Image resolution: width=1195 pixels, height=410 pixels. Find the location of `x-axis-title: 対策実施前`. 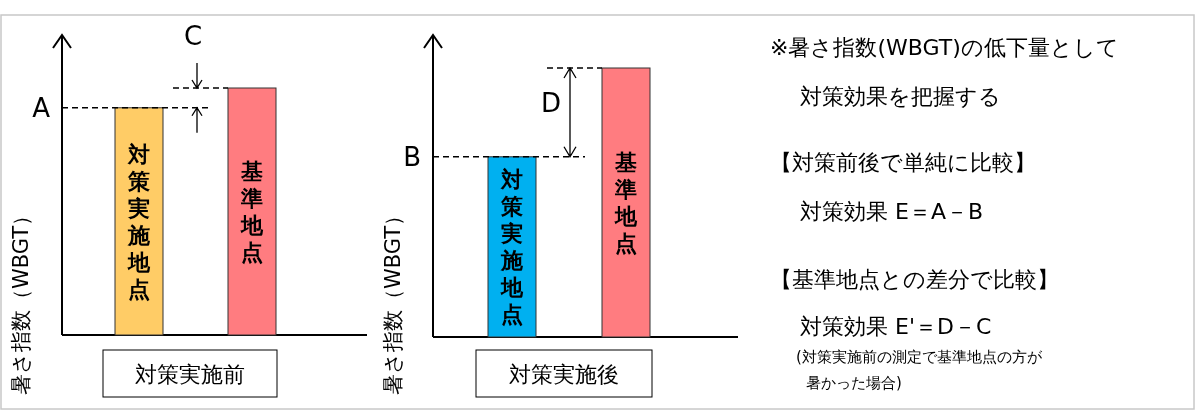

x-axis-title: 対策実施前 is located at coordinates (190, 374).